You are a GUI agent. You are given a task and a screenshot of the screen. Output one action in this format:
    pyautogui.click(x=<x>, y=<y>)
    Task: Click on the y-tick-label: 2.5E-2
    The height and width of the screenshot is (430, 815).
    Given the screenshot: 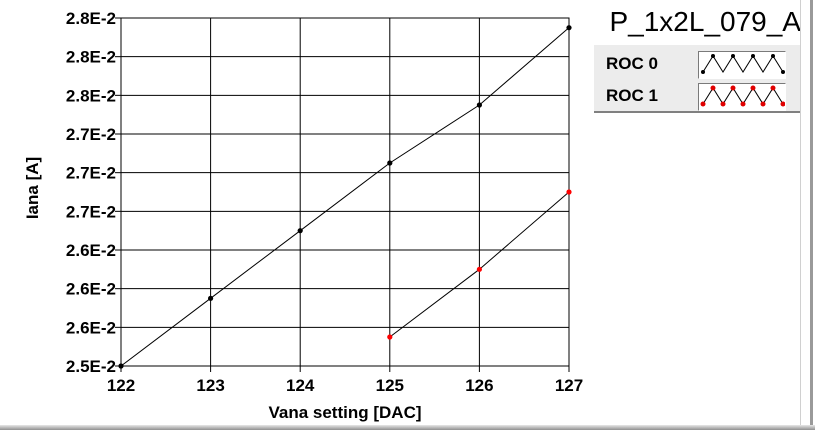 What is the action you would take?
    pyautogui.click(x=91, y=366)
    